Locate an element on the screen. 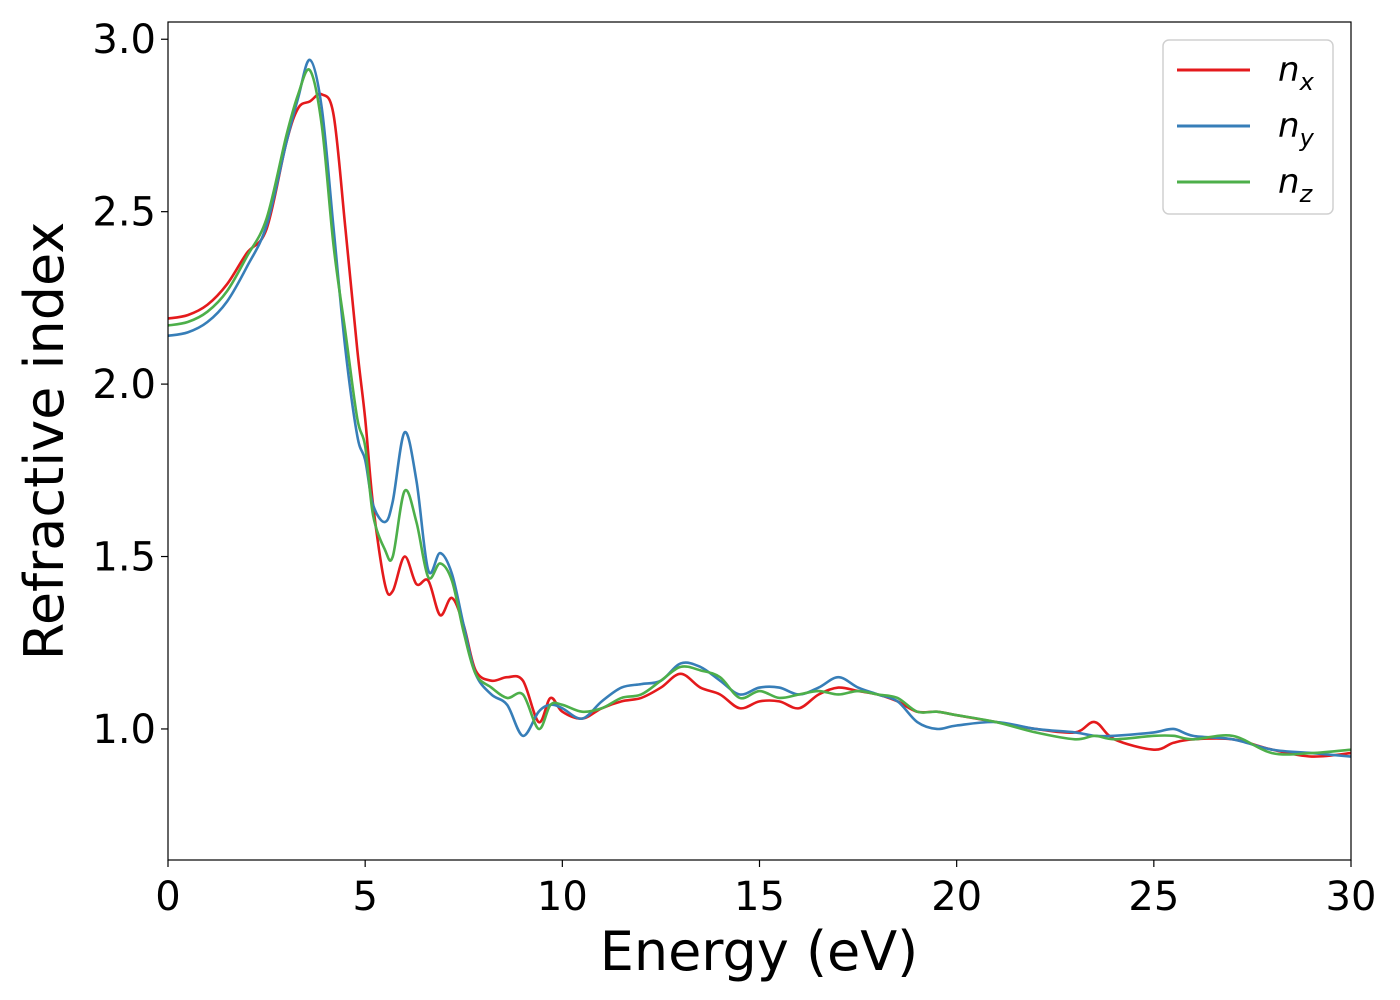 This screenshot has width=1400, height=1000. y-axis: 1.0 1.5 2.0 2.5 3.0 is located at coordinates (130, 385).